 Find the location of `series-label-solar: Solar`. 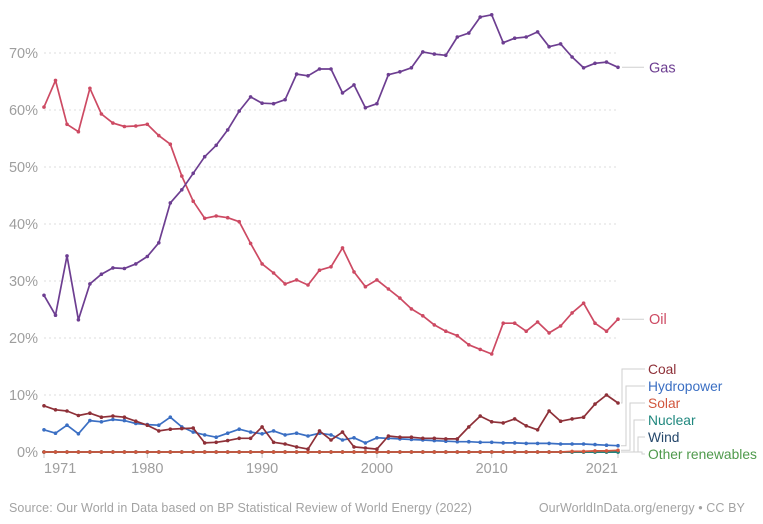

series-label-solar: Solar is located at coordinates (664, 403).